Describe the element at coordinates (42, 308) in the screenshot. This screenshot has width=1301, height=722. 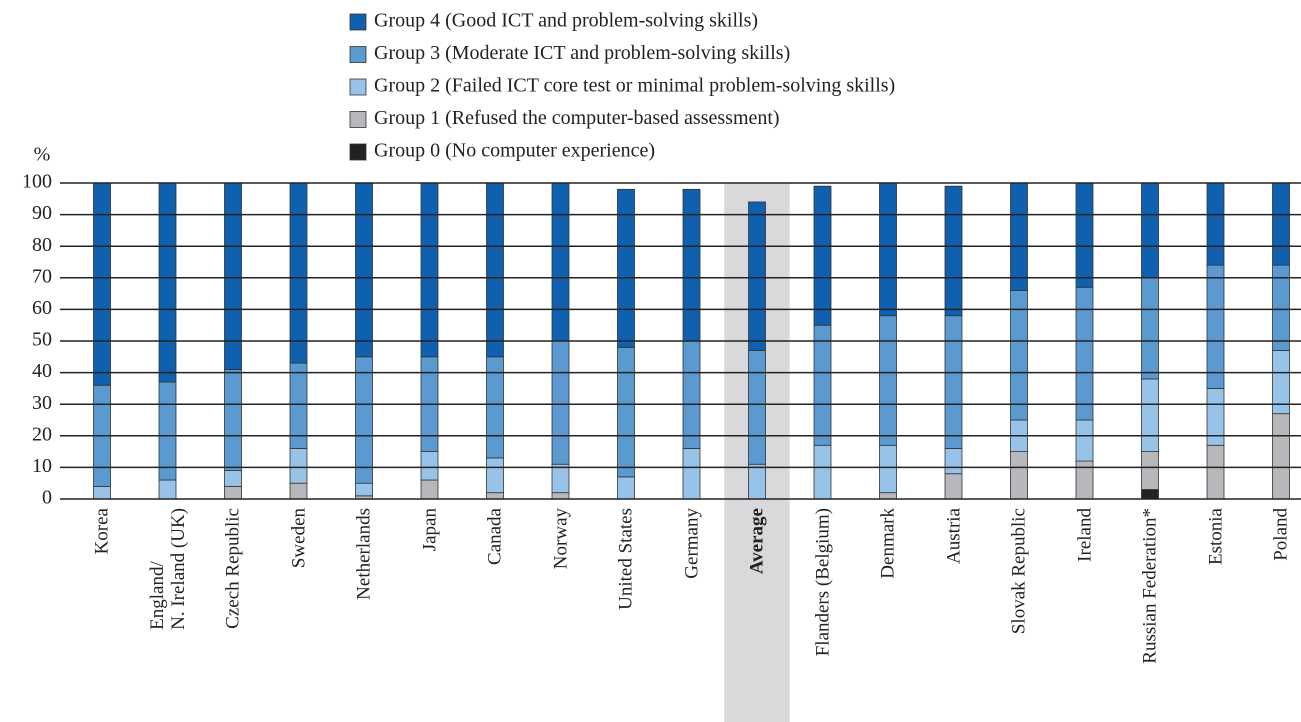
I see `y-tick-label: 60` at that location.